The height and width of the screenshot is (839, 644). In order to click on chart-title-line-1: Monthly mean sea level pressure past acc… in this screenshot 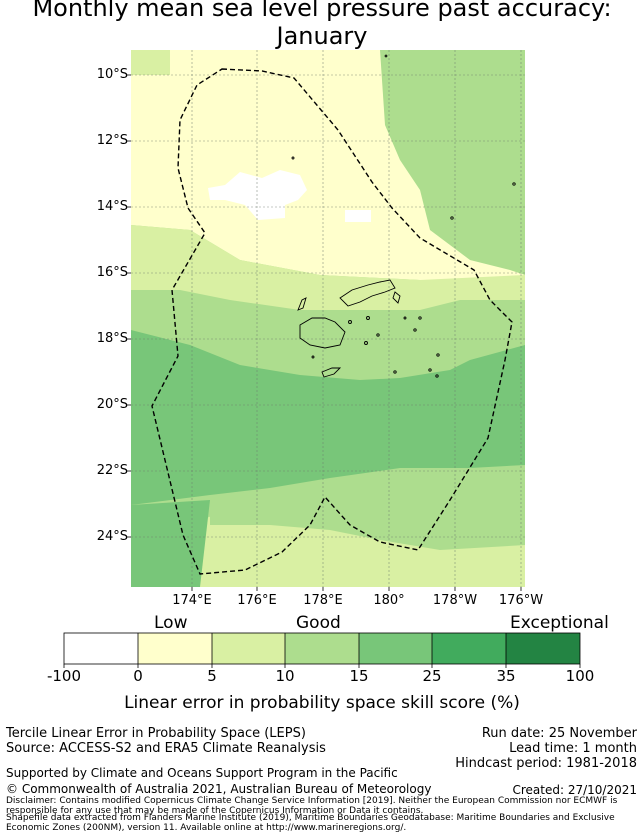, I will do `click(322, 11)`.